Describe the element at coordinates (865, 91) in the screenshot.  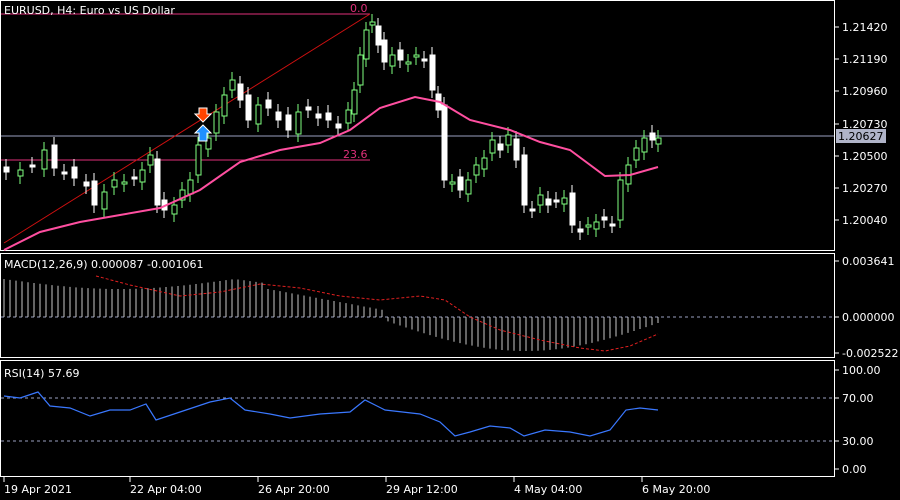
I see `price-tick: 1.20960` at that location.